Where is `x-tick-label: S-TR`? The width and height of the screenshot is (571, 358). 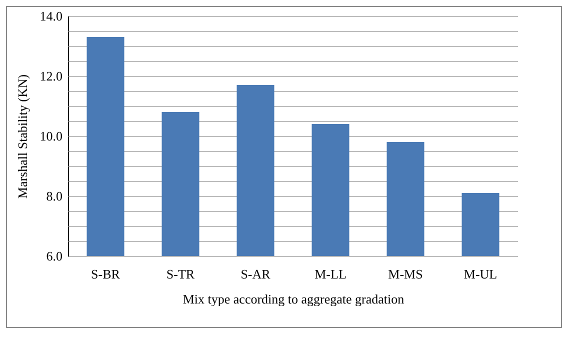
x-tick-label: S-TR is located at coordinates (180, 274).